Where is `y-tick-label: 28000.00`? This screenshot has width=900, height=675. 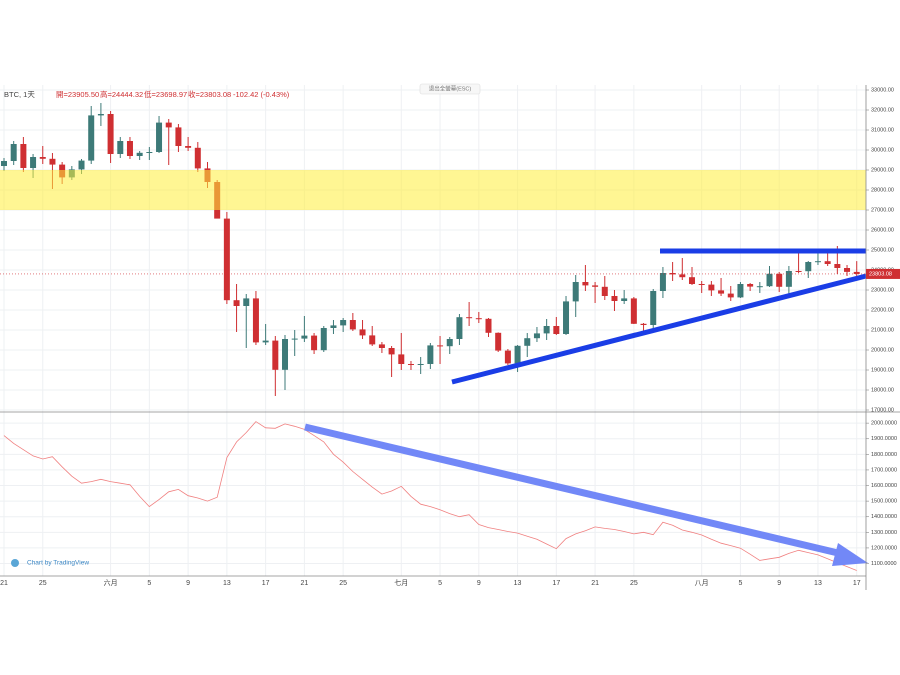 y-tick-label: 28000.00 is located at coordinates (882, 190).